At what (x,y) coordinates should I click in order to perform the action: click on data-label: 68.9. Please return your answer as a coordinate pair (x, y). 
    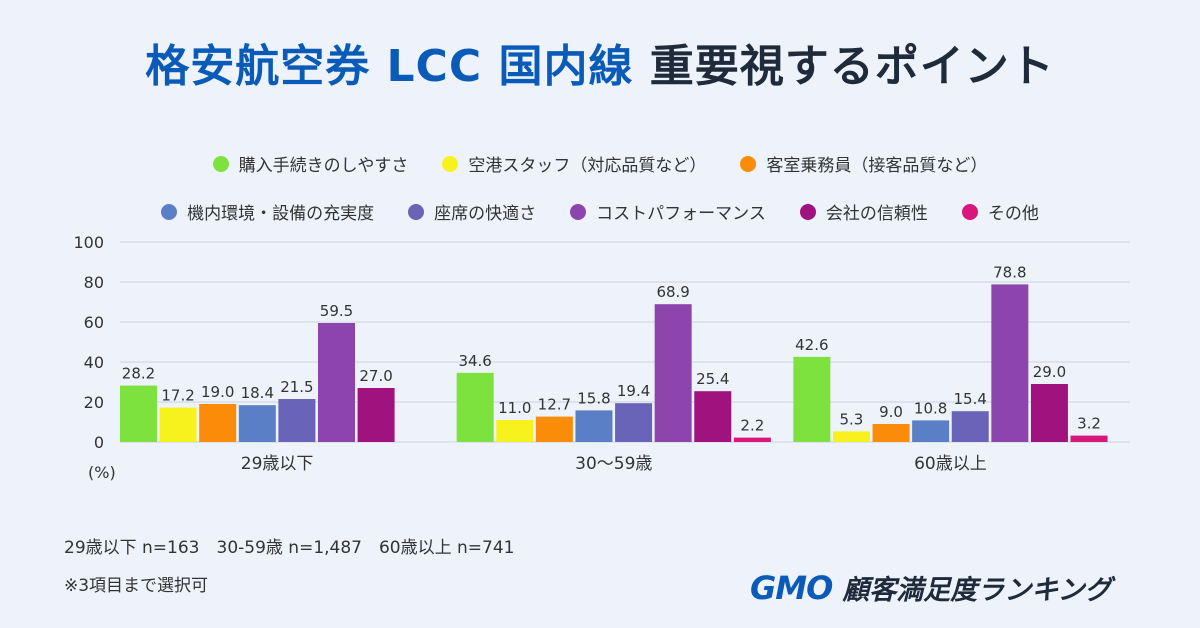
    Looking at the image, I should click on (672, 292).